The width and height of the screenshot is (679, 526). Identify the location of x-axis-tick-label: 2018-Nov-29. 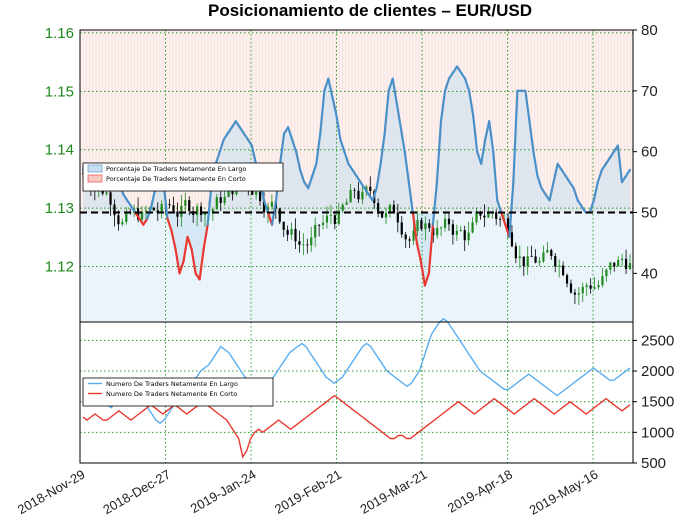
(51, 492).